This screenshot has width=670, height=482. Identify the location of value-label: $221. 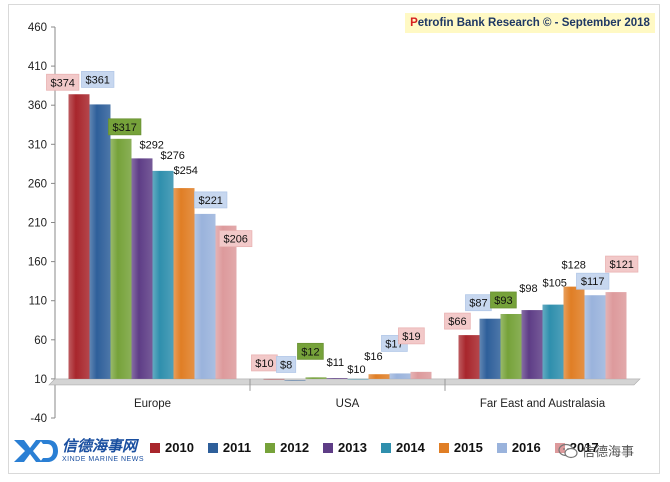
(210, 201).